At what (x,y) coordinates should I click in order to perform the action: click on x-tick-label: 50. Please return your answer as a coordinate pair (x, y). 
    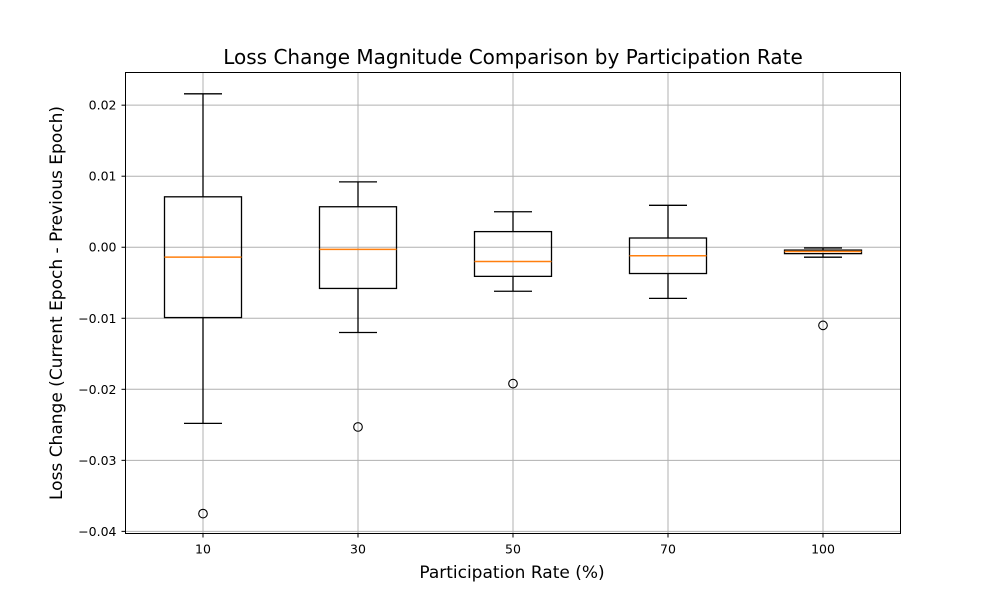
    Looking at the image, I should click on (513, 549).